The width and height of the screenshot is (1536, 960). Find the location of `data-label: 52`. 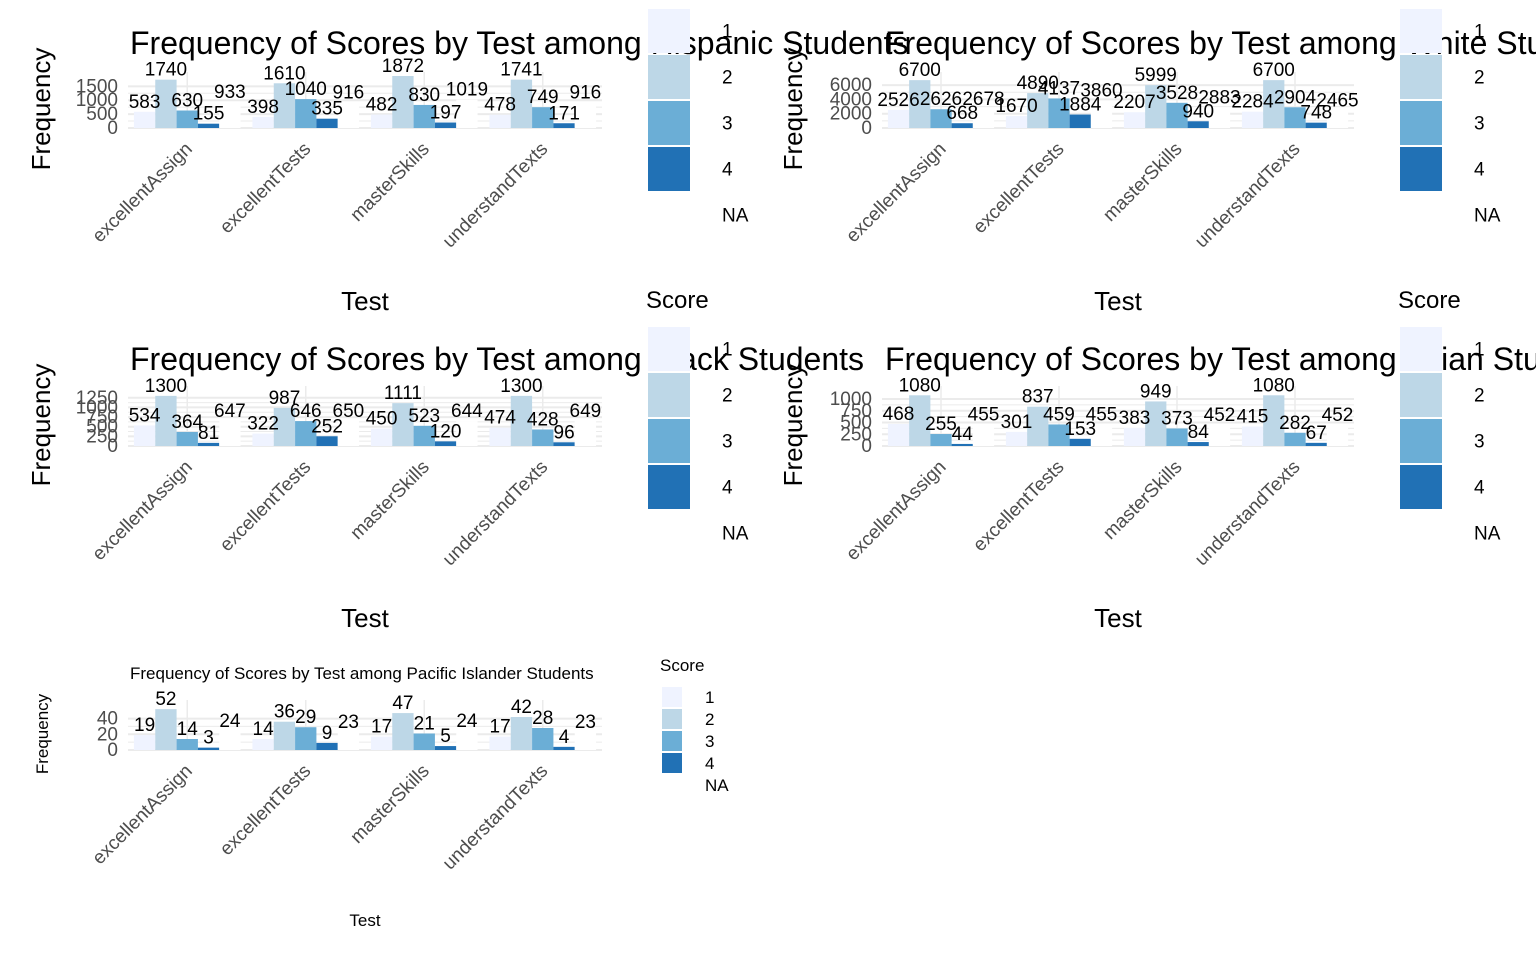

data-label: 52 is located at coordinates (165, 699).